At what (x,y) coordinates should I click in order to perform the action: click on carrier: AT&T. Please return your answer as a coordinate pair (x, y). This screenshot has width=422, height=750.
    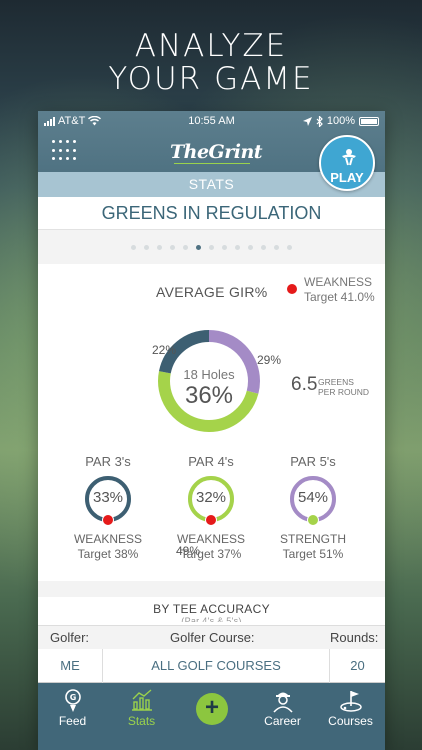
    Looking at the image, I should click on (72, 121).